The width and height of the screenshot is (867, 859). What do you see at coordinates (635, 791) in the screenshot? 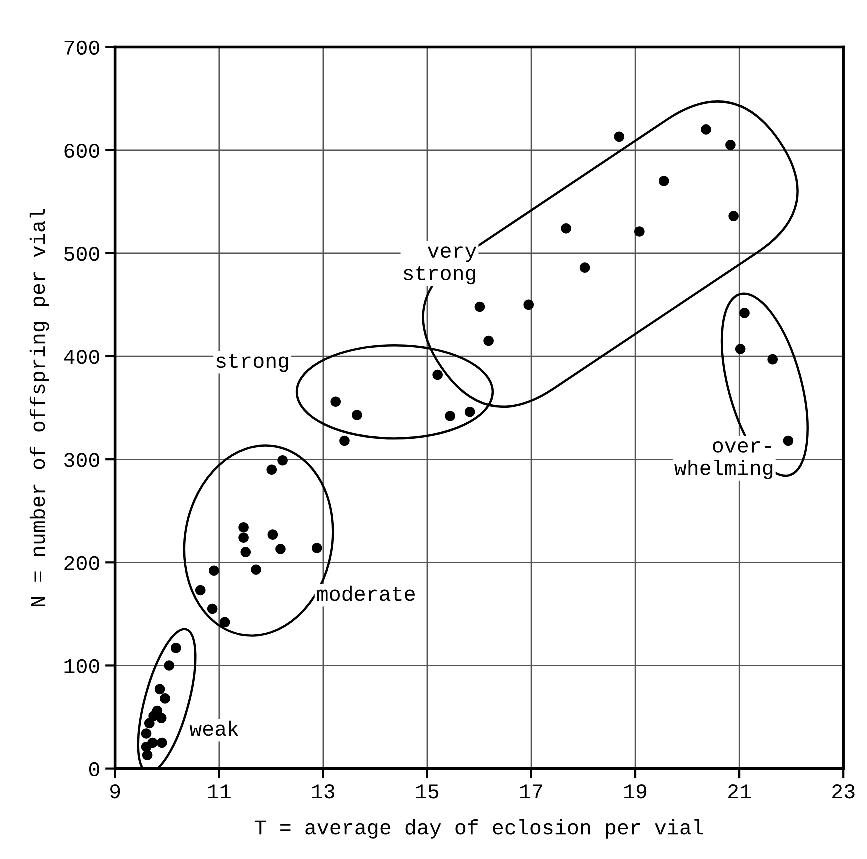
I see `x-tick-label: 19` at bounding box center [635, 791].